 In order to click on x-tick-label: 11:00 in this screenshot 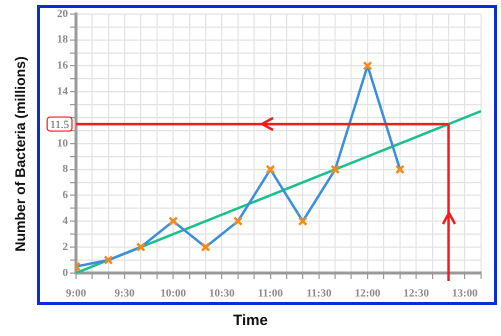, I will do `click(271, 293)`.